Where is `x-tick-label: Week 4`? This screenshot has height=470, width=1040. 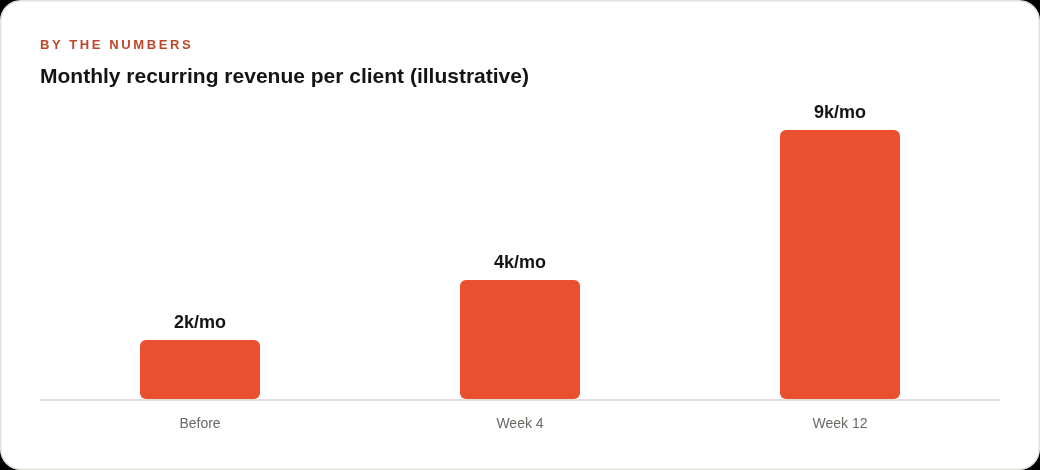
x-tick-label: Week 4 is located at coordinates (520, 423).